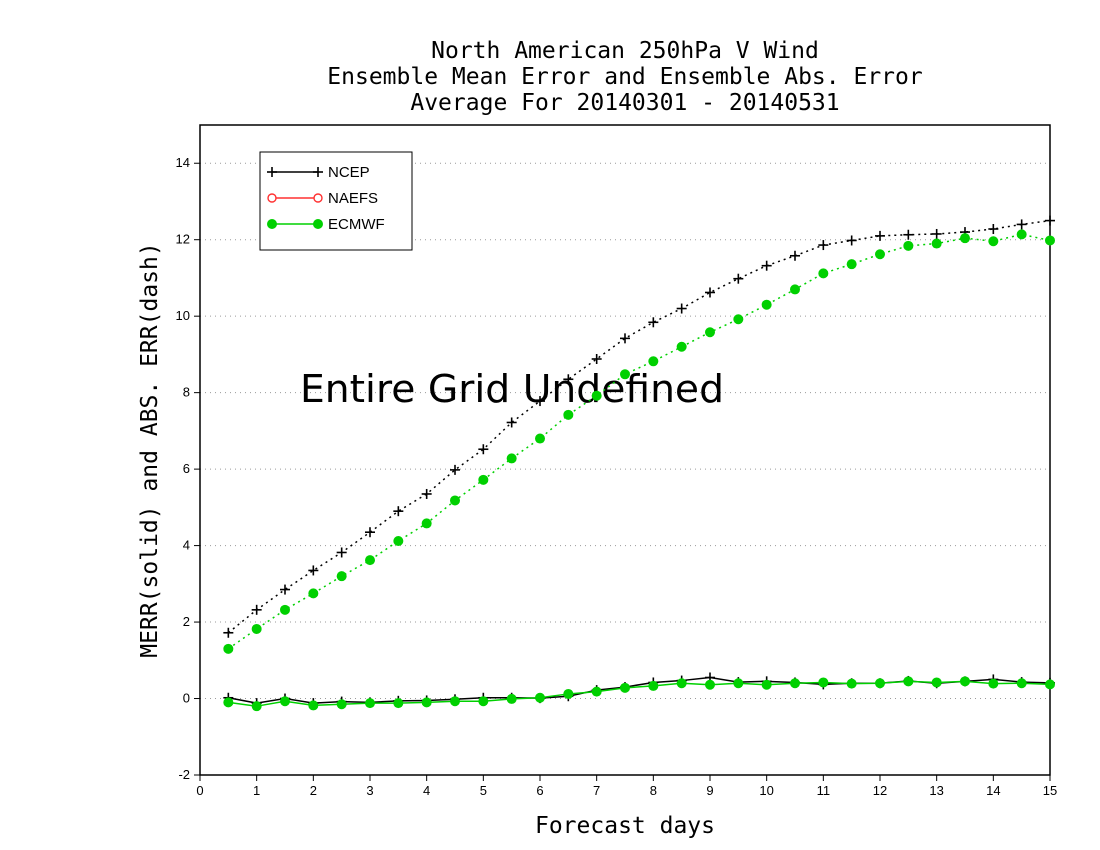 The image size is (1100, 850). Describe the element at coordinates (625, 51) in the screenshot. I see `chart-title-line-1: North American 250hPa V Wind` at that location.